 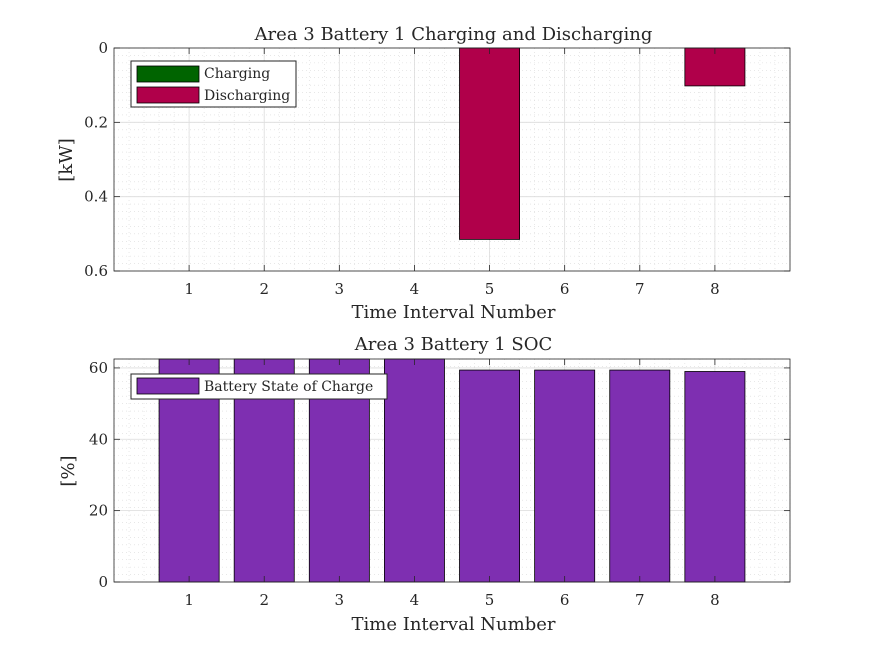 I want to click on chart-1-x-tick-label: 6, so click(x=565, y=289).